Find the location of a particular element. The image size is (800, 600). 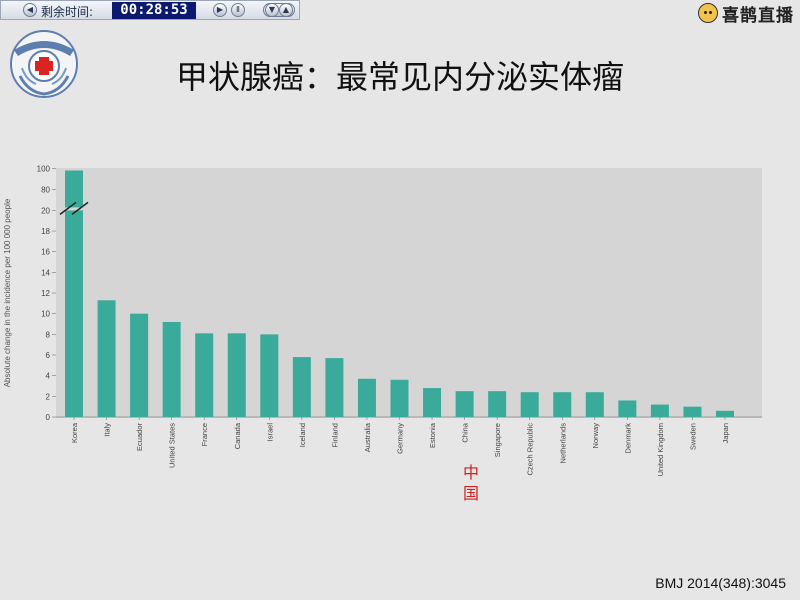

bar-finland is located at coordinates (334, 387).